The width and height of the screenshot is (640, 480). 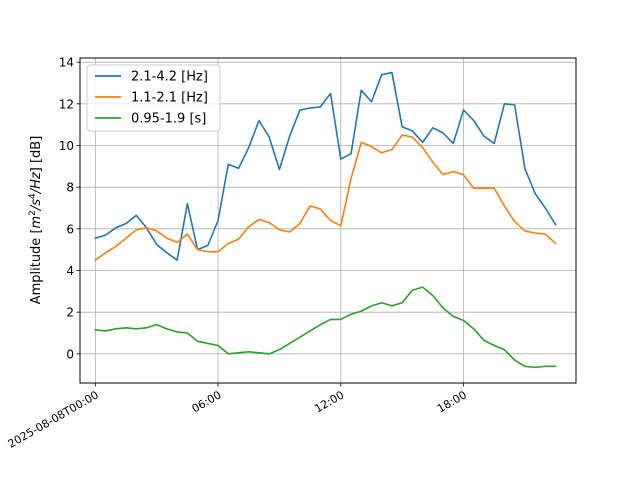 What do you see at coordinates (70, 229) in the screenshot?
I see `y-tick-label: 6` at bounding box center [70, 229].